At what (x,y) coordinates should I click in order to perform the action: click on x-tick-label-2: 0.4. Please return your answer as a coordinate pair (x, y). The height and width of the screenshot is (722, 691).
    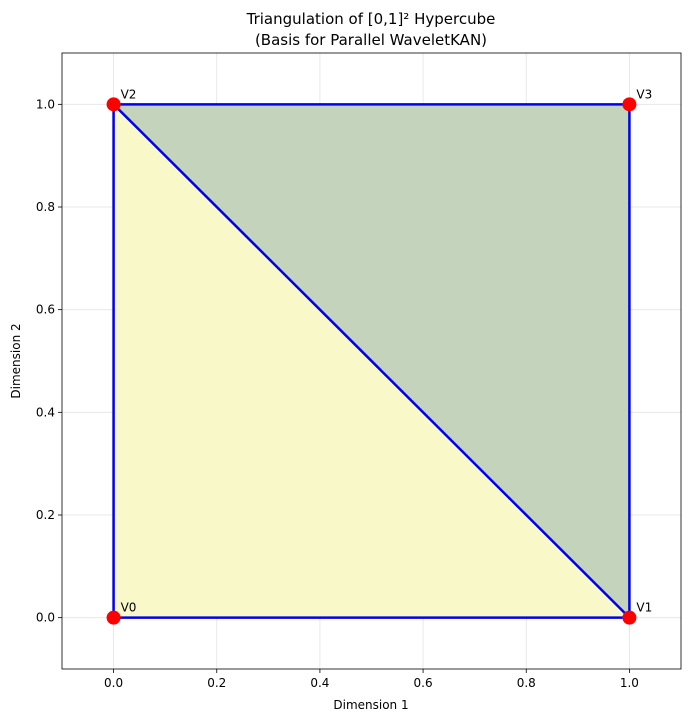
    Looking at the image, I should click on (319, 683).